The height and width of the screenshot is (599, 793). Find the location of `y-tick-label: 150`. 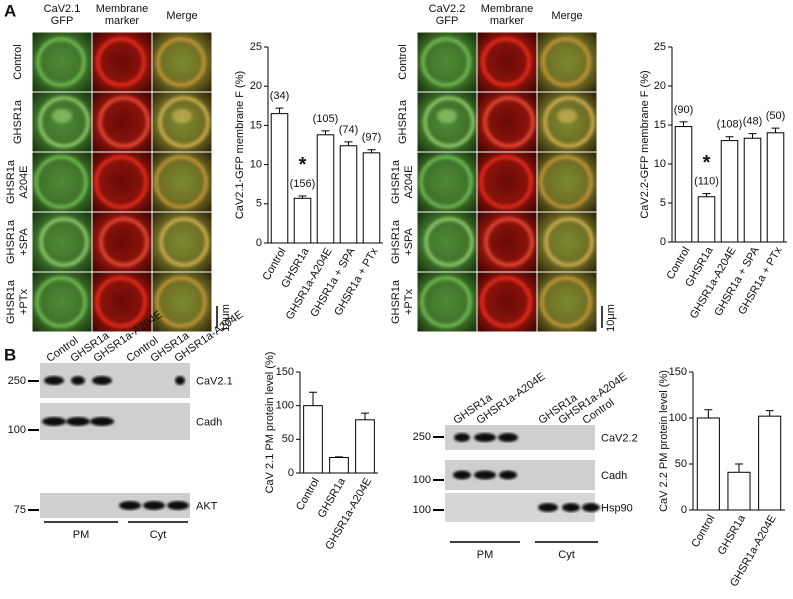

y-tick-label: 150 is located at coordinates (285, 372).